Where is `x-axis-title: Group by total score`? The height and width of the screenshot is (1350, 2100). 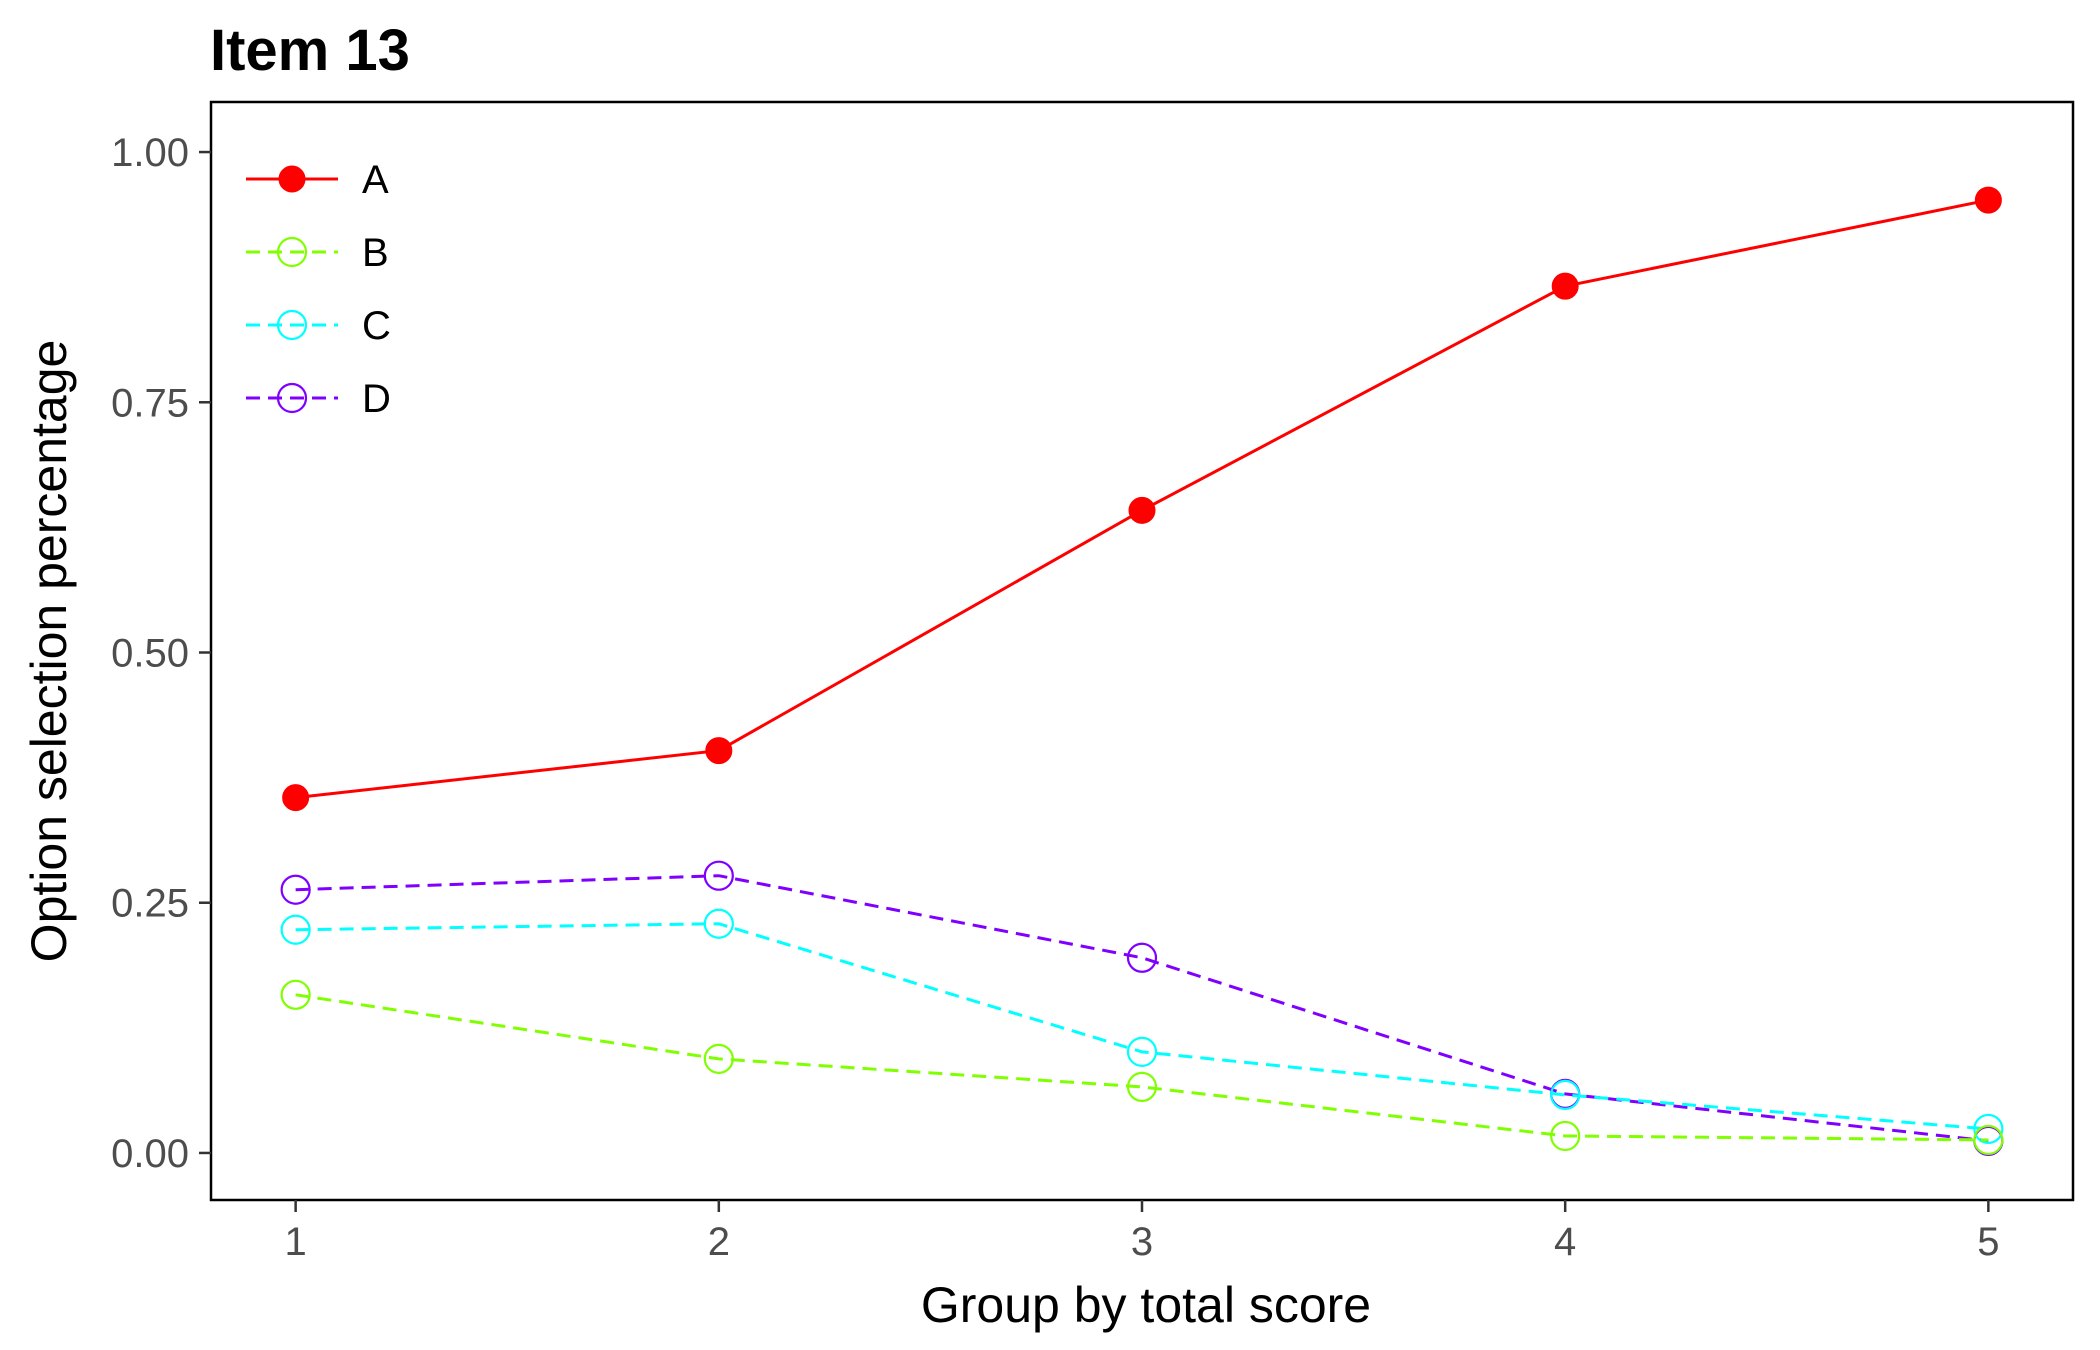
x-axis-title: Group by total score is located at coordinates (1146, 1305).